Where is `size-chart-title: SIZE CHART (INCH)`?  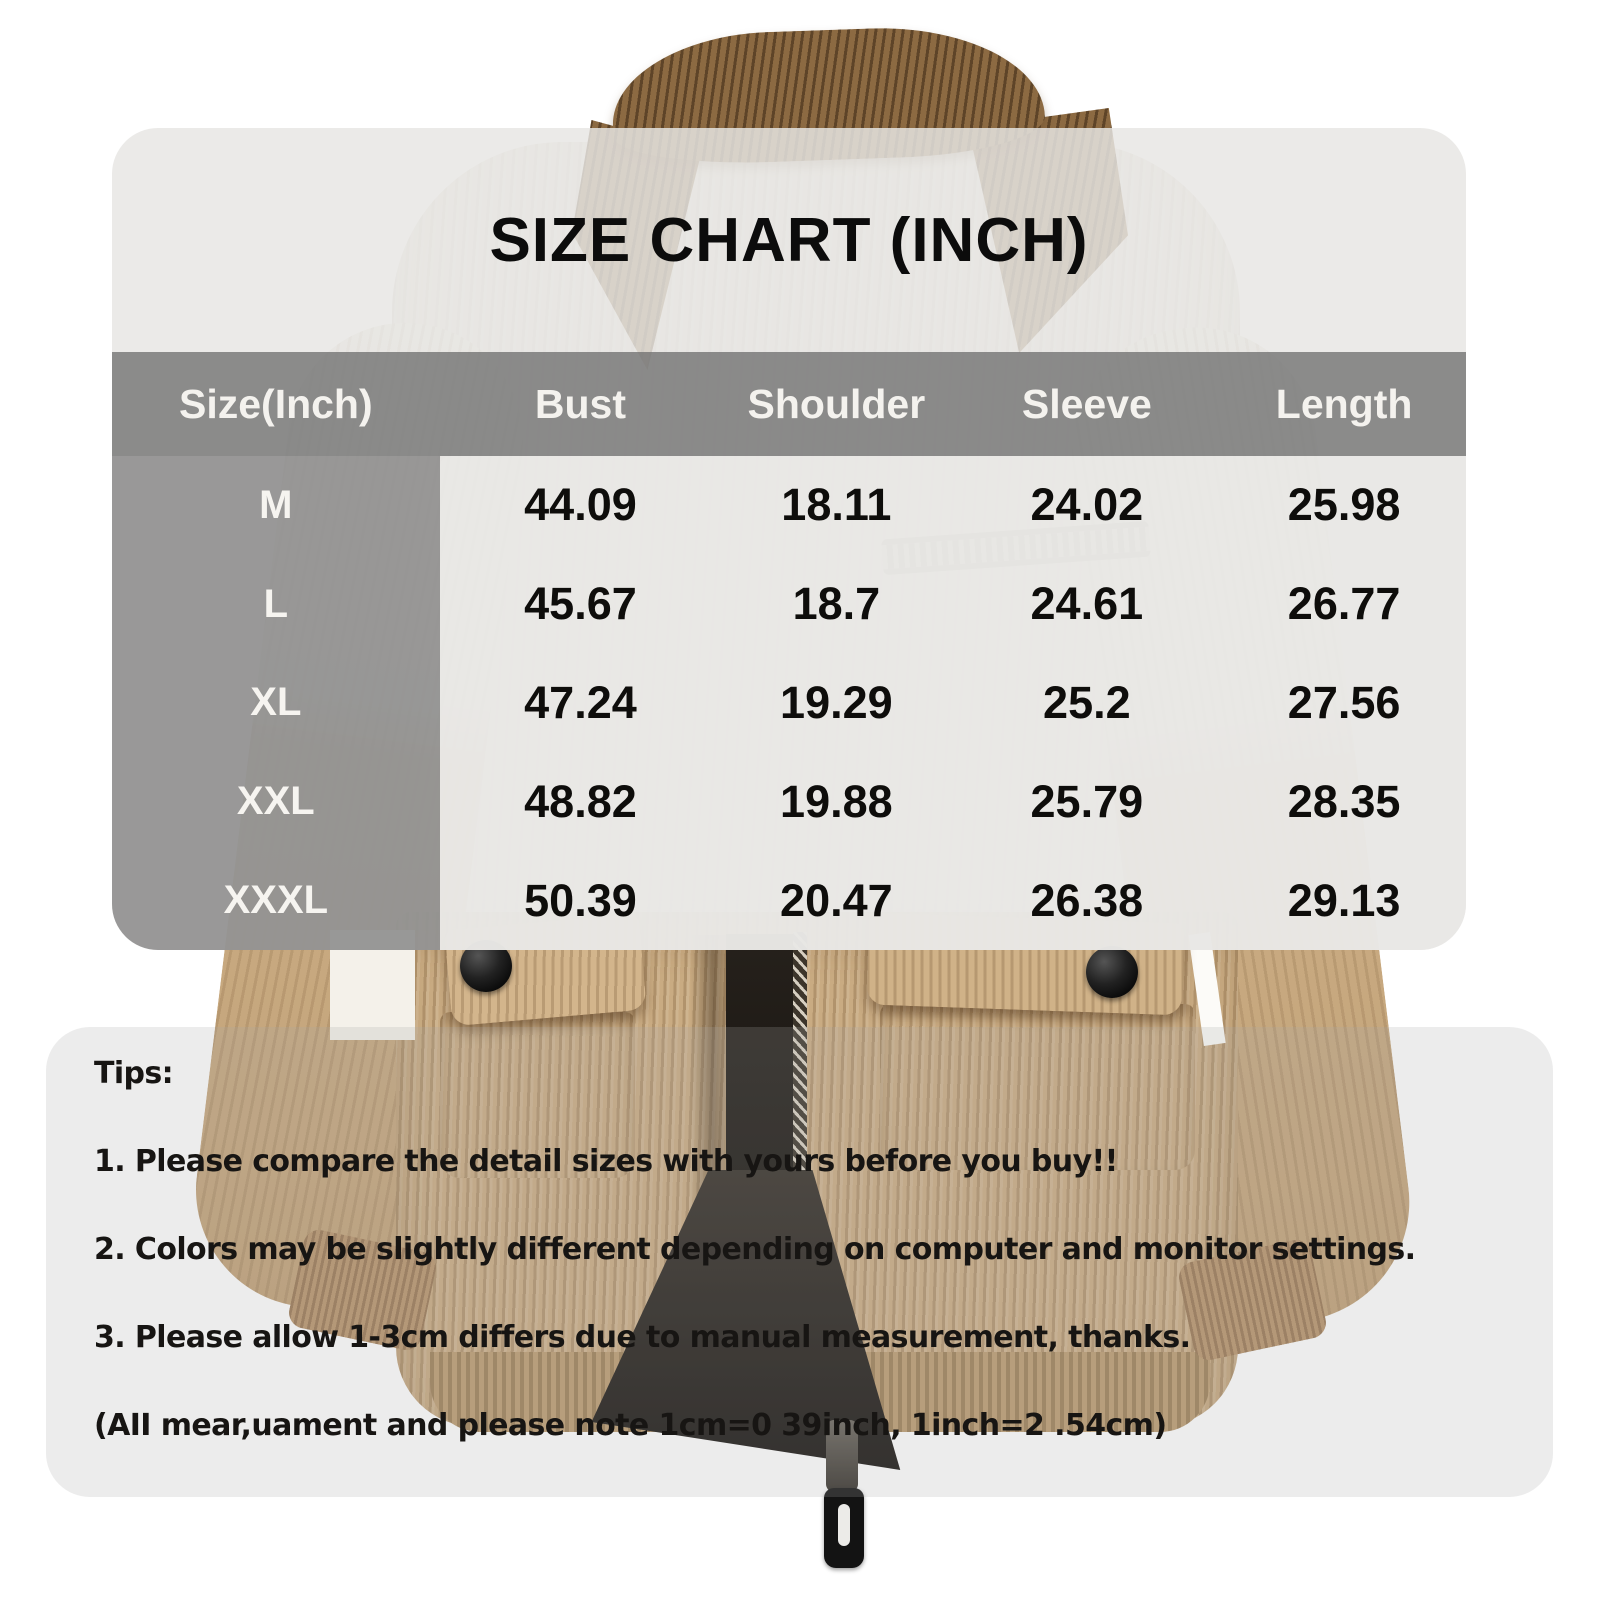 size-chart-title: SIZE CHART (INCH) is located at coordinates (789, 240).